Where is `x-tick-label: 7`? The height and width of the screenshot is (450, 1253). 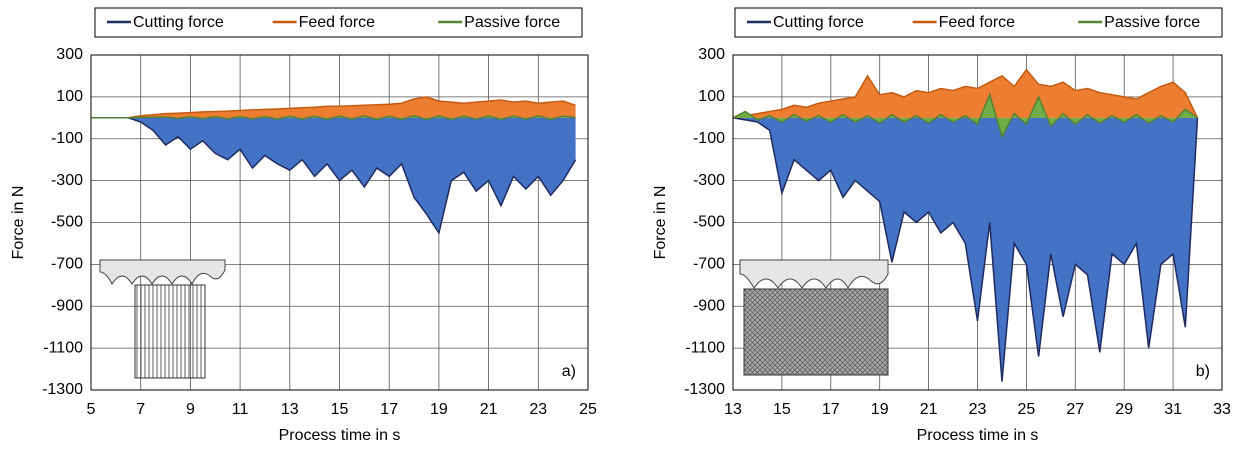 x-tick-label: 7 is located at coordinates (140, 409).